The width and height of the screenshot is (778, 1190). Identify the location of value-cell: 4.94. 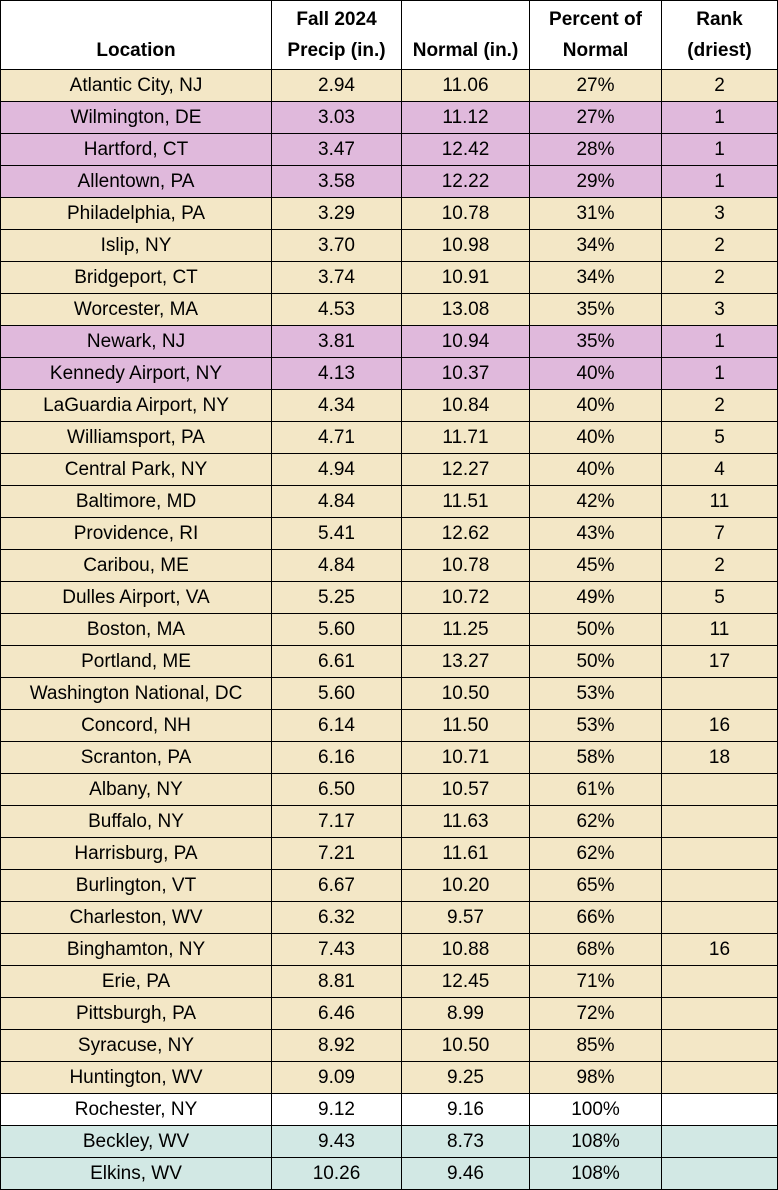
(337, 470).